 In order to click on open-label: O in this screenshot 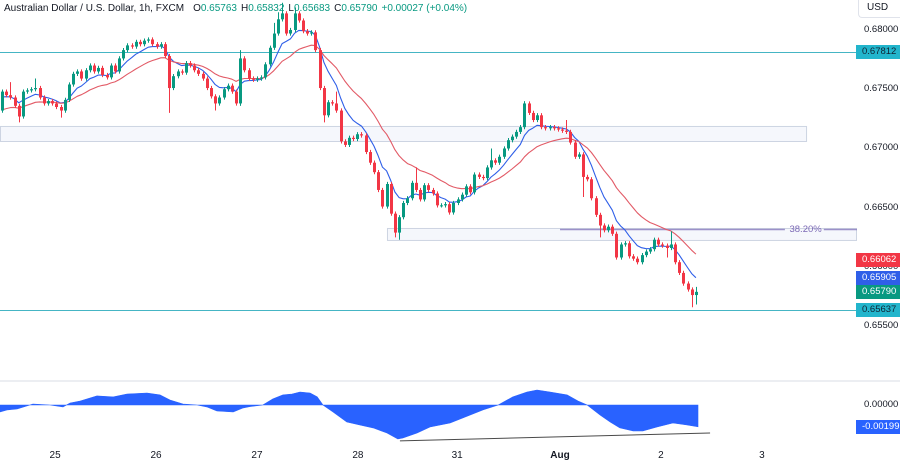, I will do `click(197, 8)`.